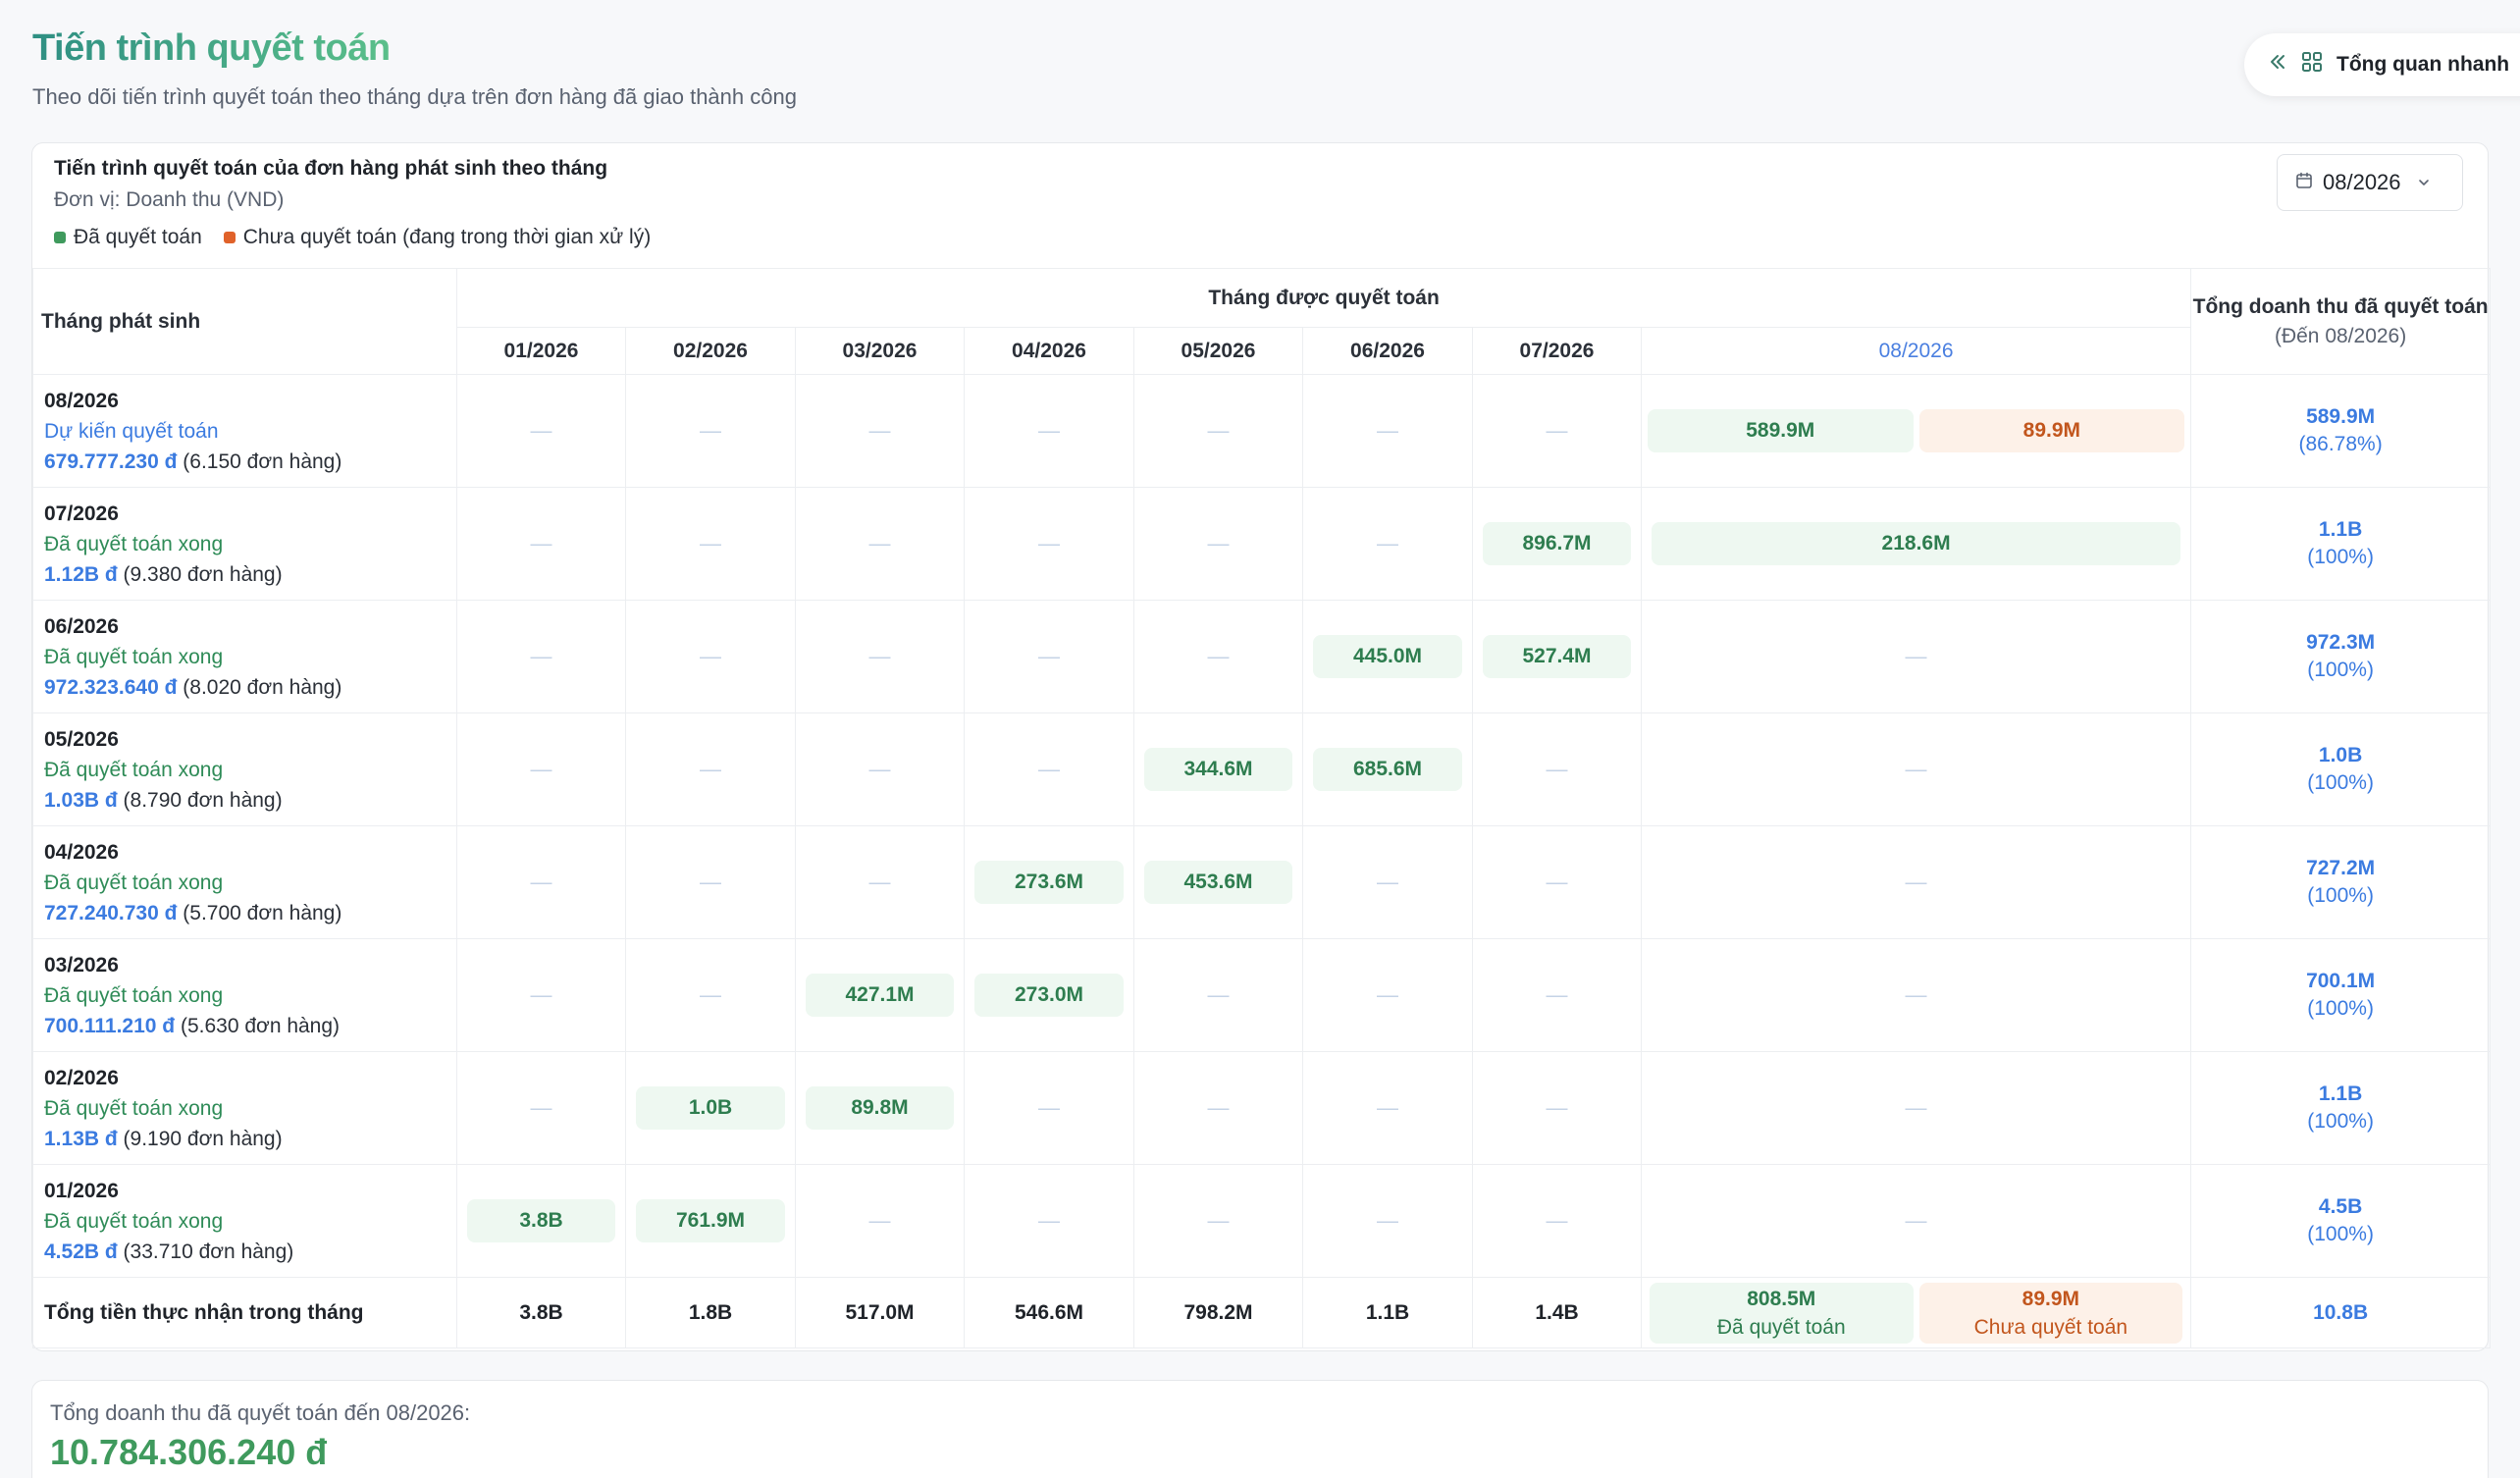 The image size is (2520, 1478). I want to click on summary-value: 1.4B, so click(1557, 1312).